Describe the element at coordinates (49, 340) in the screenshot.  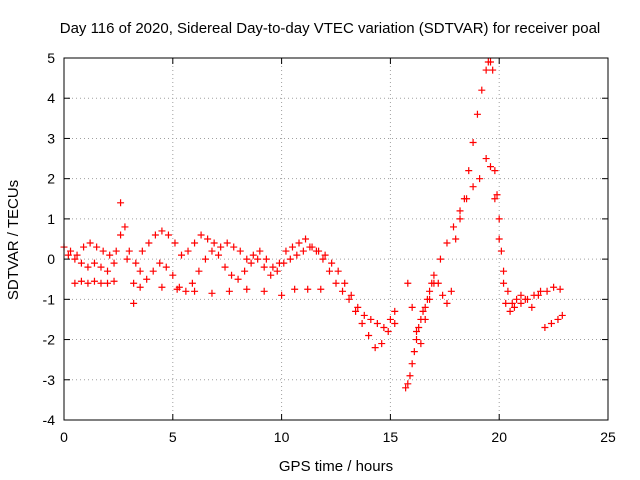
I see `y-tick-label: -2` at that location.